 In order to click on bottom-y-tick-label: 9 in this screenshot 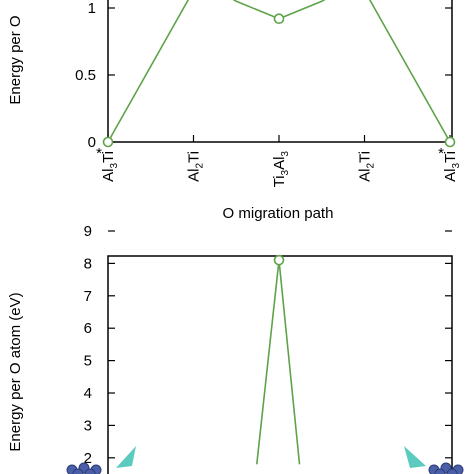, I will do `click(88, 231)`.